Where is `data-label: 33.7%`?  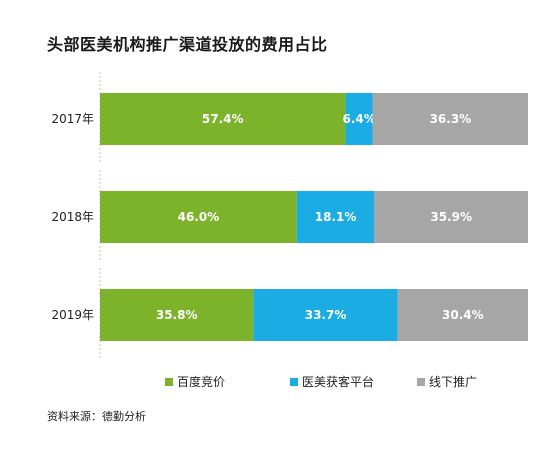
data-label: 33.7% is located at coordinates (326, 315).